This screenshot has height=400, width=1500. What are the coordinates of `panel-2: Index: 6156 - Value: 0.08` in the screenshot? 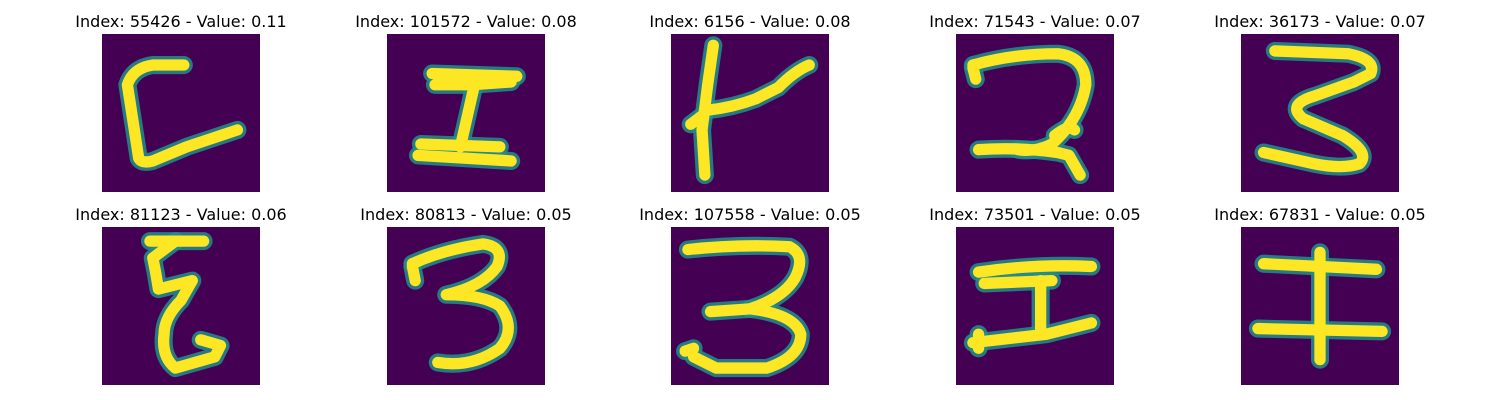 It's located at (750, 102).